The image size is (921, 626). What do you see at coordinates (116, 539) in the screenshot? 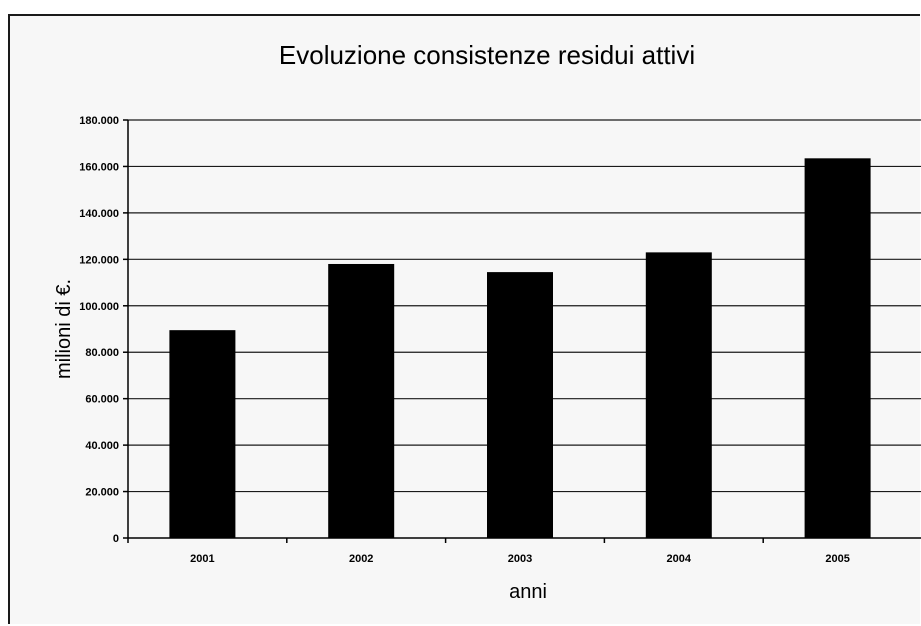
I see `y-tick-label: 0` at bounding box center [116, 539].